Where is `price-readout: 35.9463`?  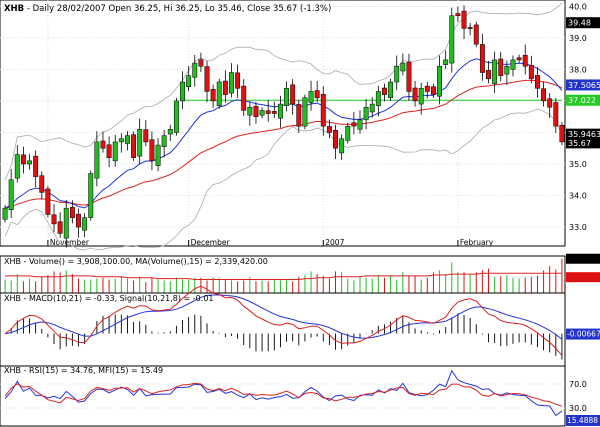 price-readout: 35.9463 is located at coordinates (584, 134).